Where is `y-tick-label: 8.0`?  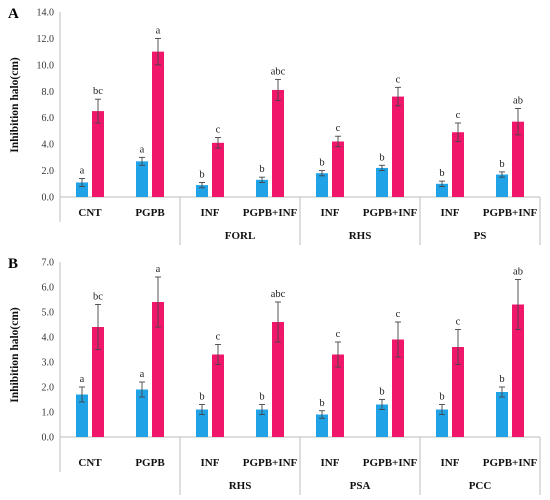
y-tick-label: 8.0 is located at coordinates (48, 92).